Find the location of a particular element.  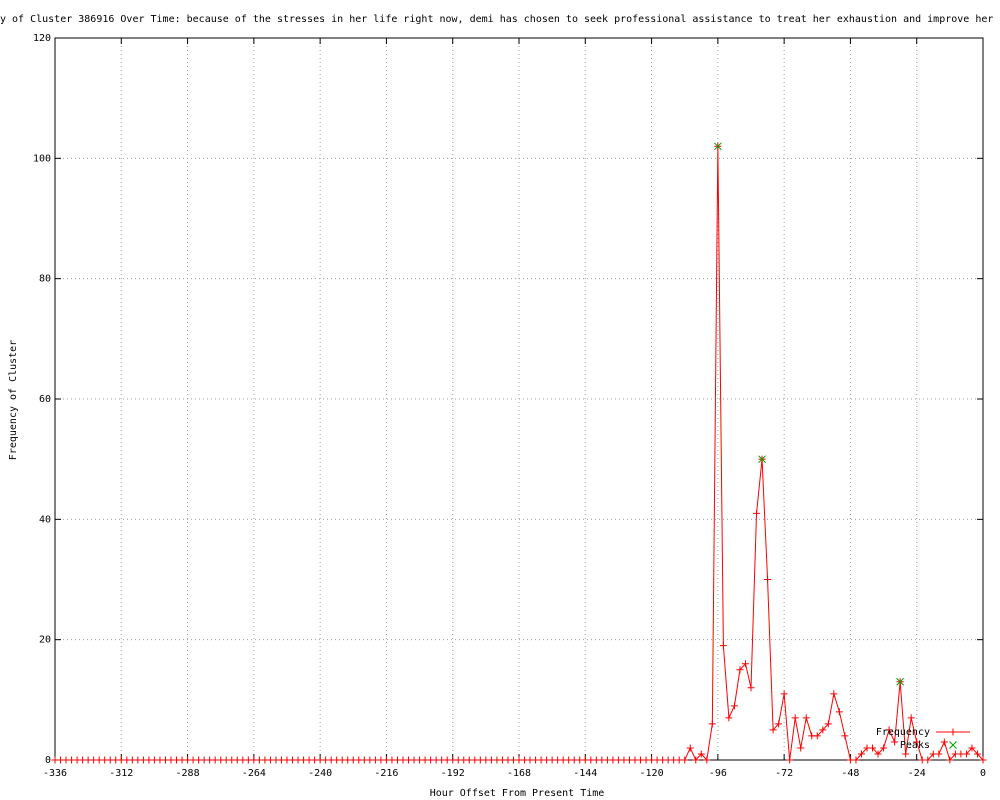

x-tick-label: -168 is located at coordinates (519, 773).